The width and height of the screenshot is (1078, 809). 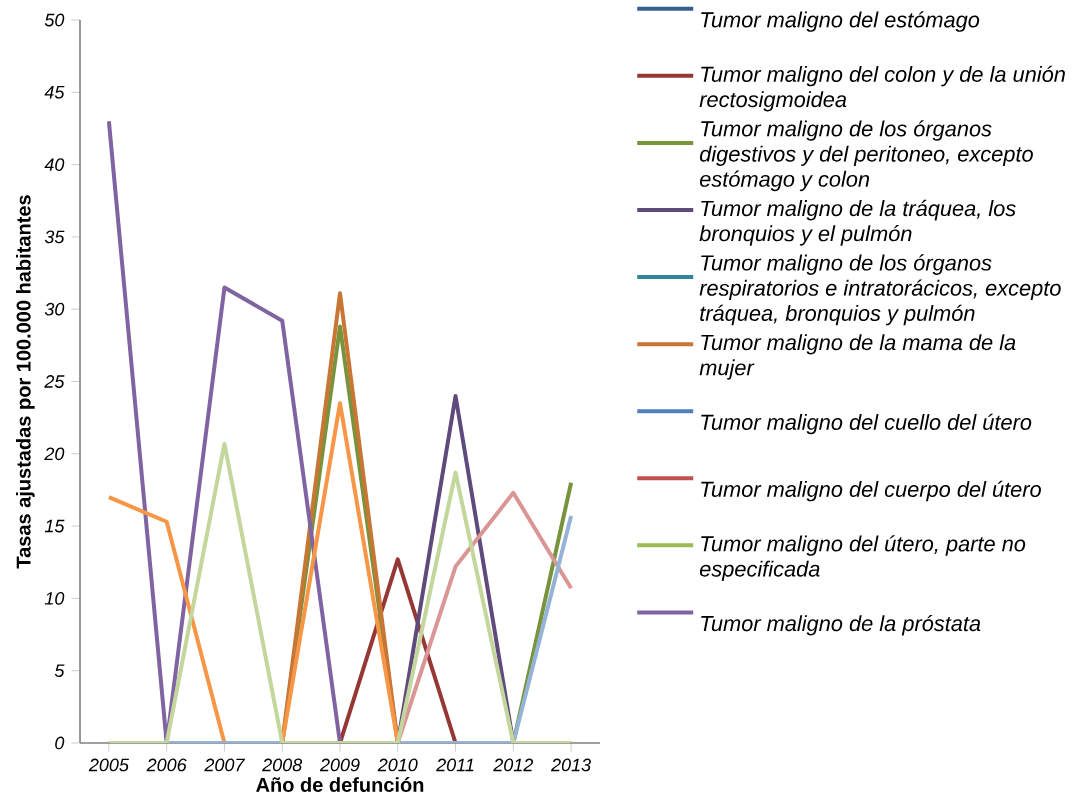 What do you see at coordinates (225, 765) in the screenshot?
I see `x-tick-label: 2007` at bounding box center [225, 765].